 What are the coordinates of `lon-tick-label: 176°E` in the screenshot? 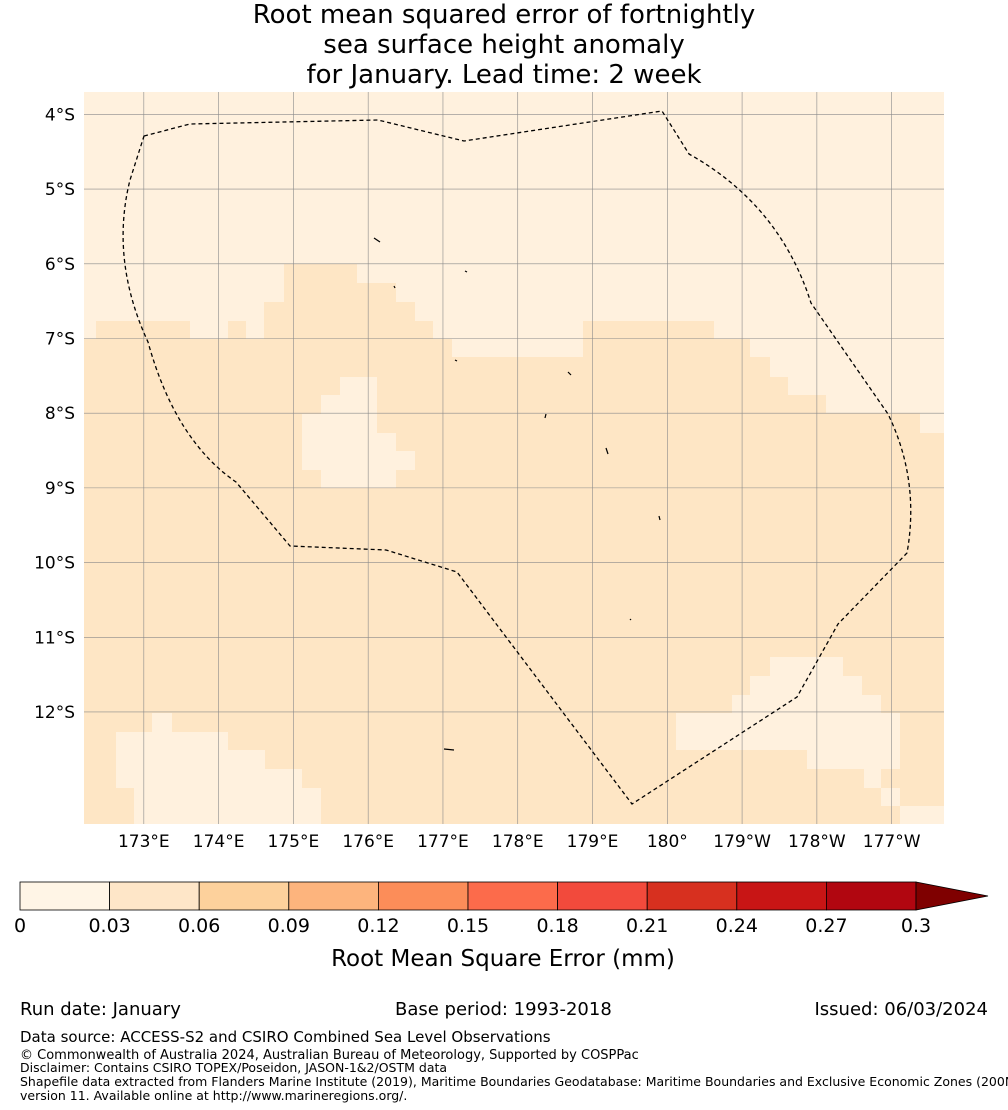 It's located at (368, 842).